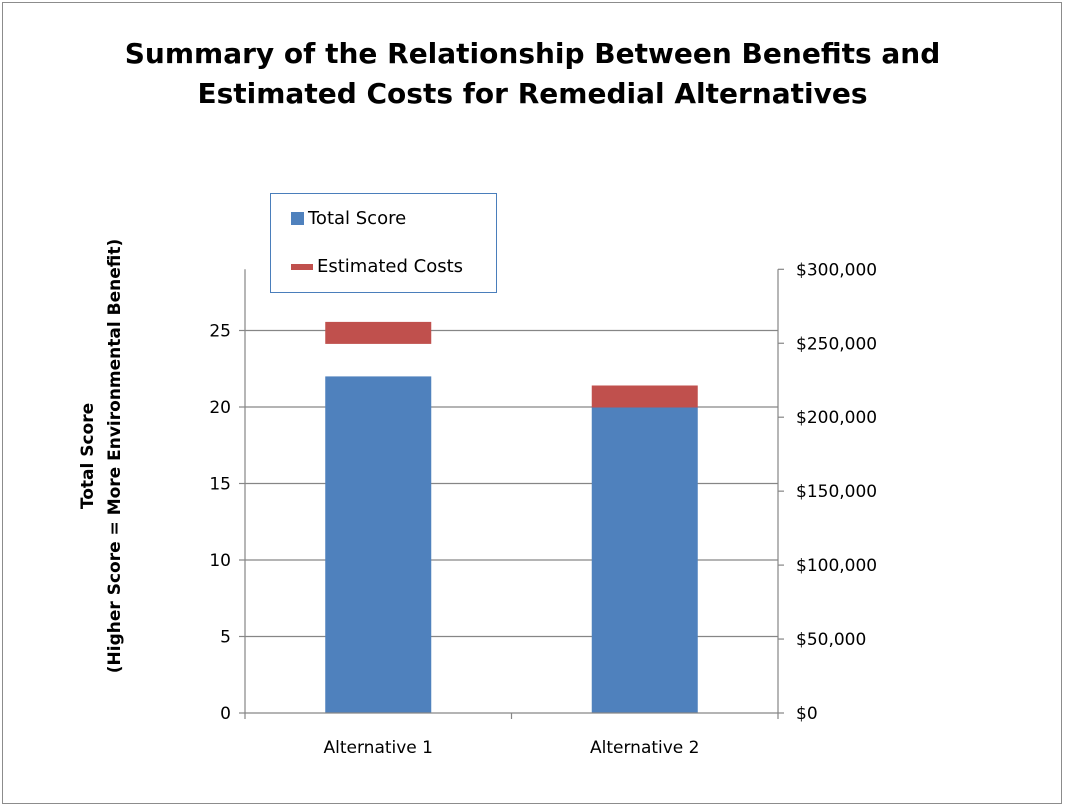 The width and height of the screenshot is (1065, 808). Describe the element at coordinates (88, 456) in the screenshot. I see `y-axis-label-line-1: Total Score` at that location.